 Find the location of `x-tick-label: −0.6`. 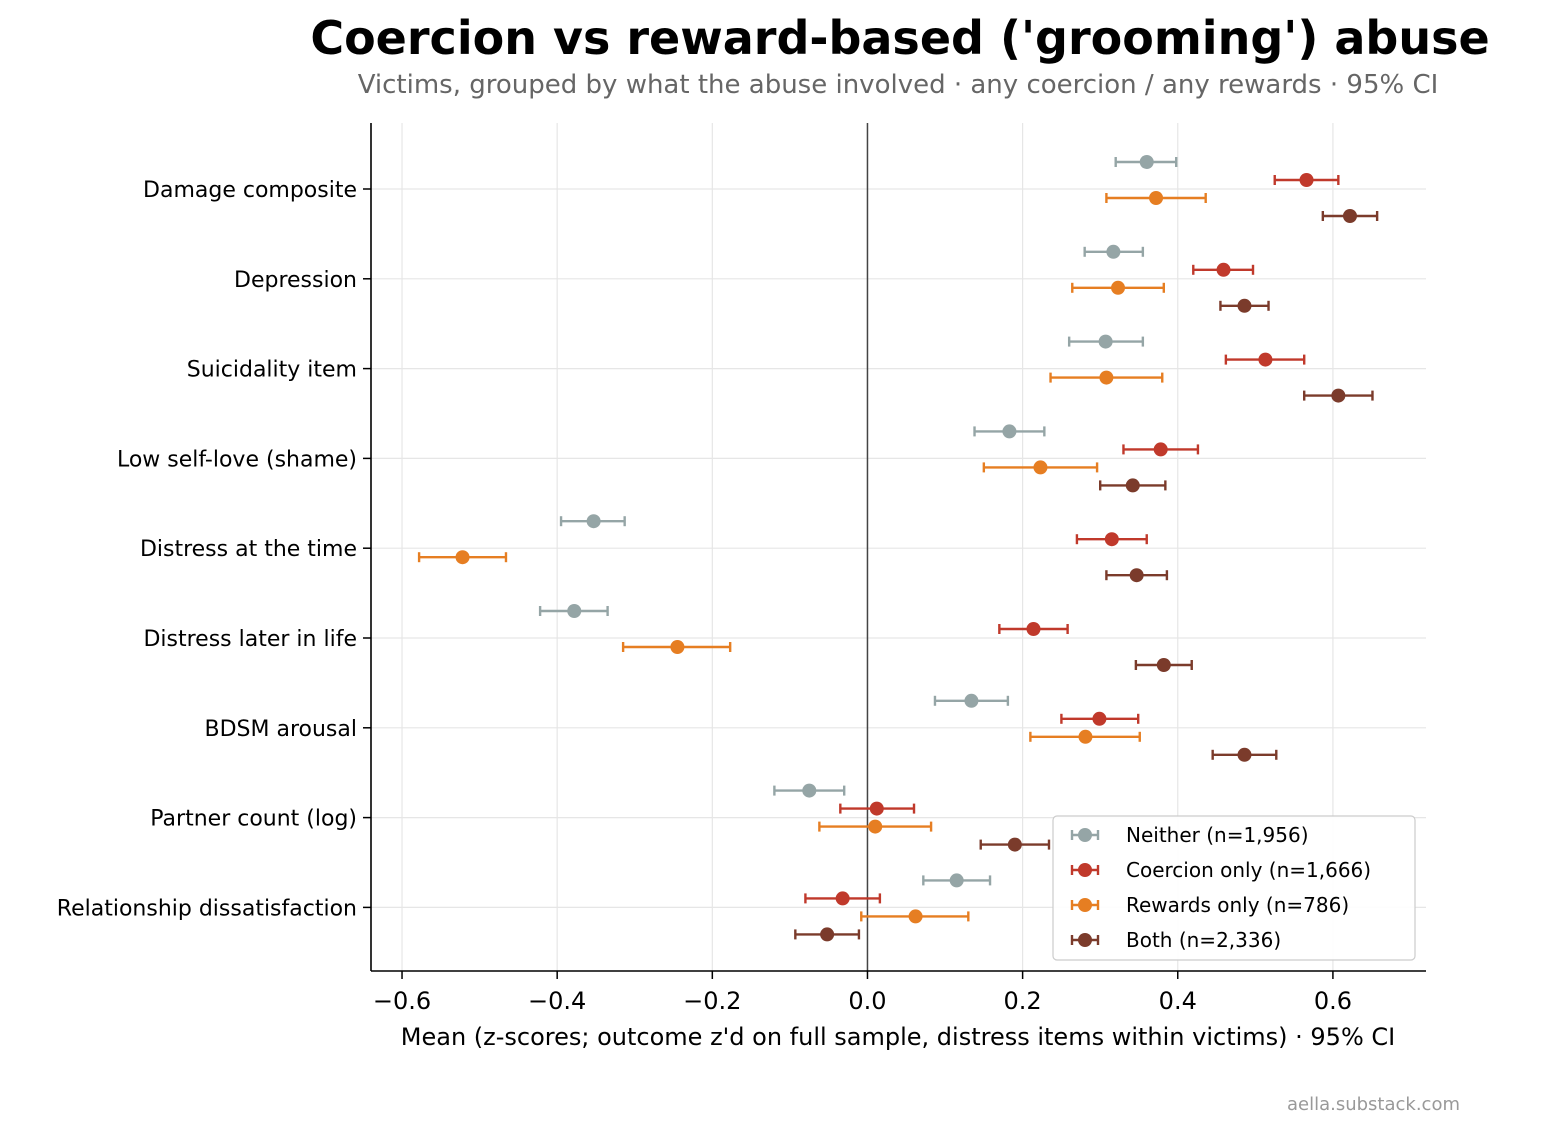

x-tick-label: −0.6 is located at coordinates (402, 1001).